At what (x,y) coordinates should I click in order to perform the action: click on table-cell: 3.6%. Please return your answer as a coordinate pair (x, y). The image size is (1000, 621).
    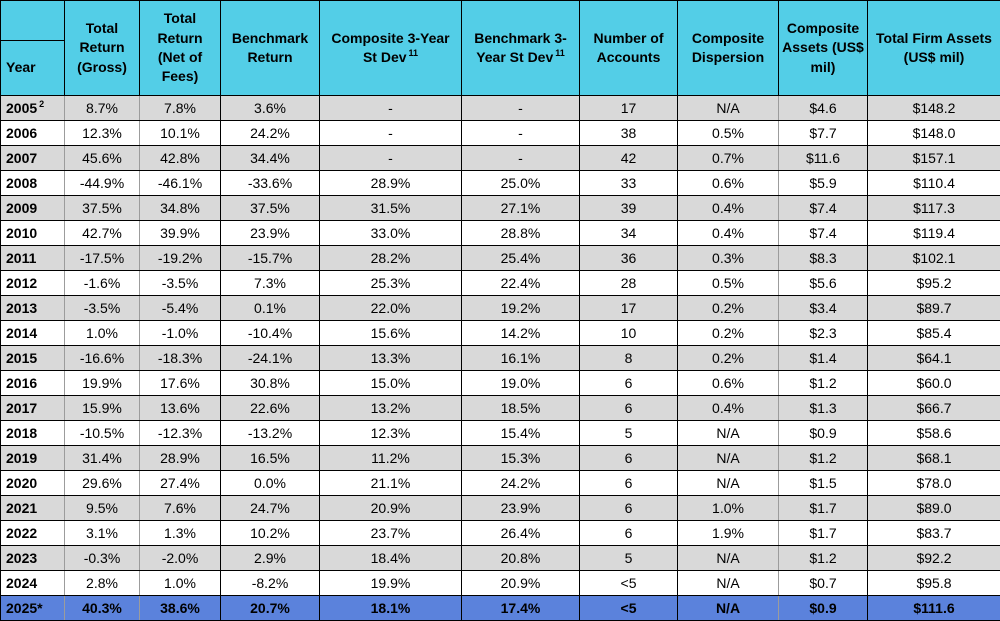
    Looking at the image, I should click on (270, 108).